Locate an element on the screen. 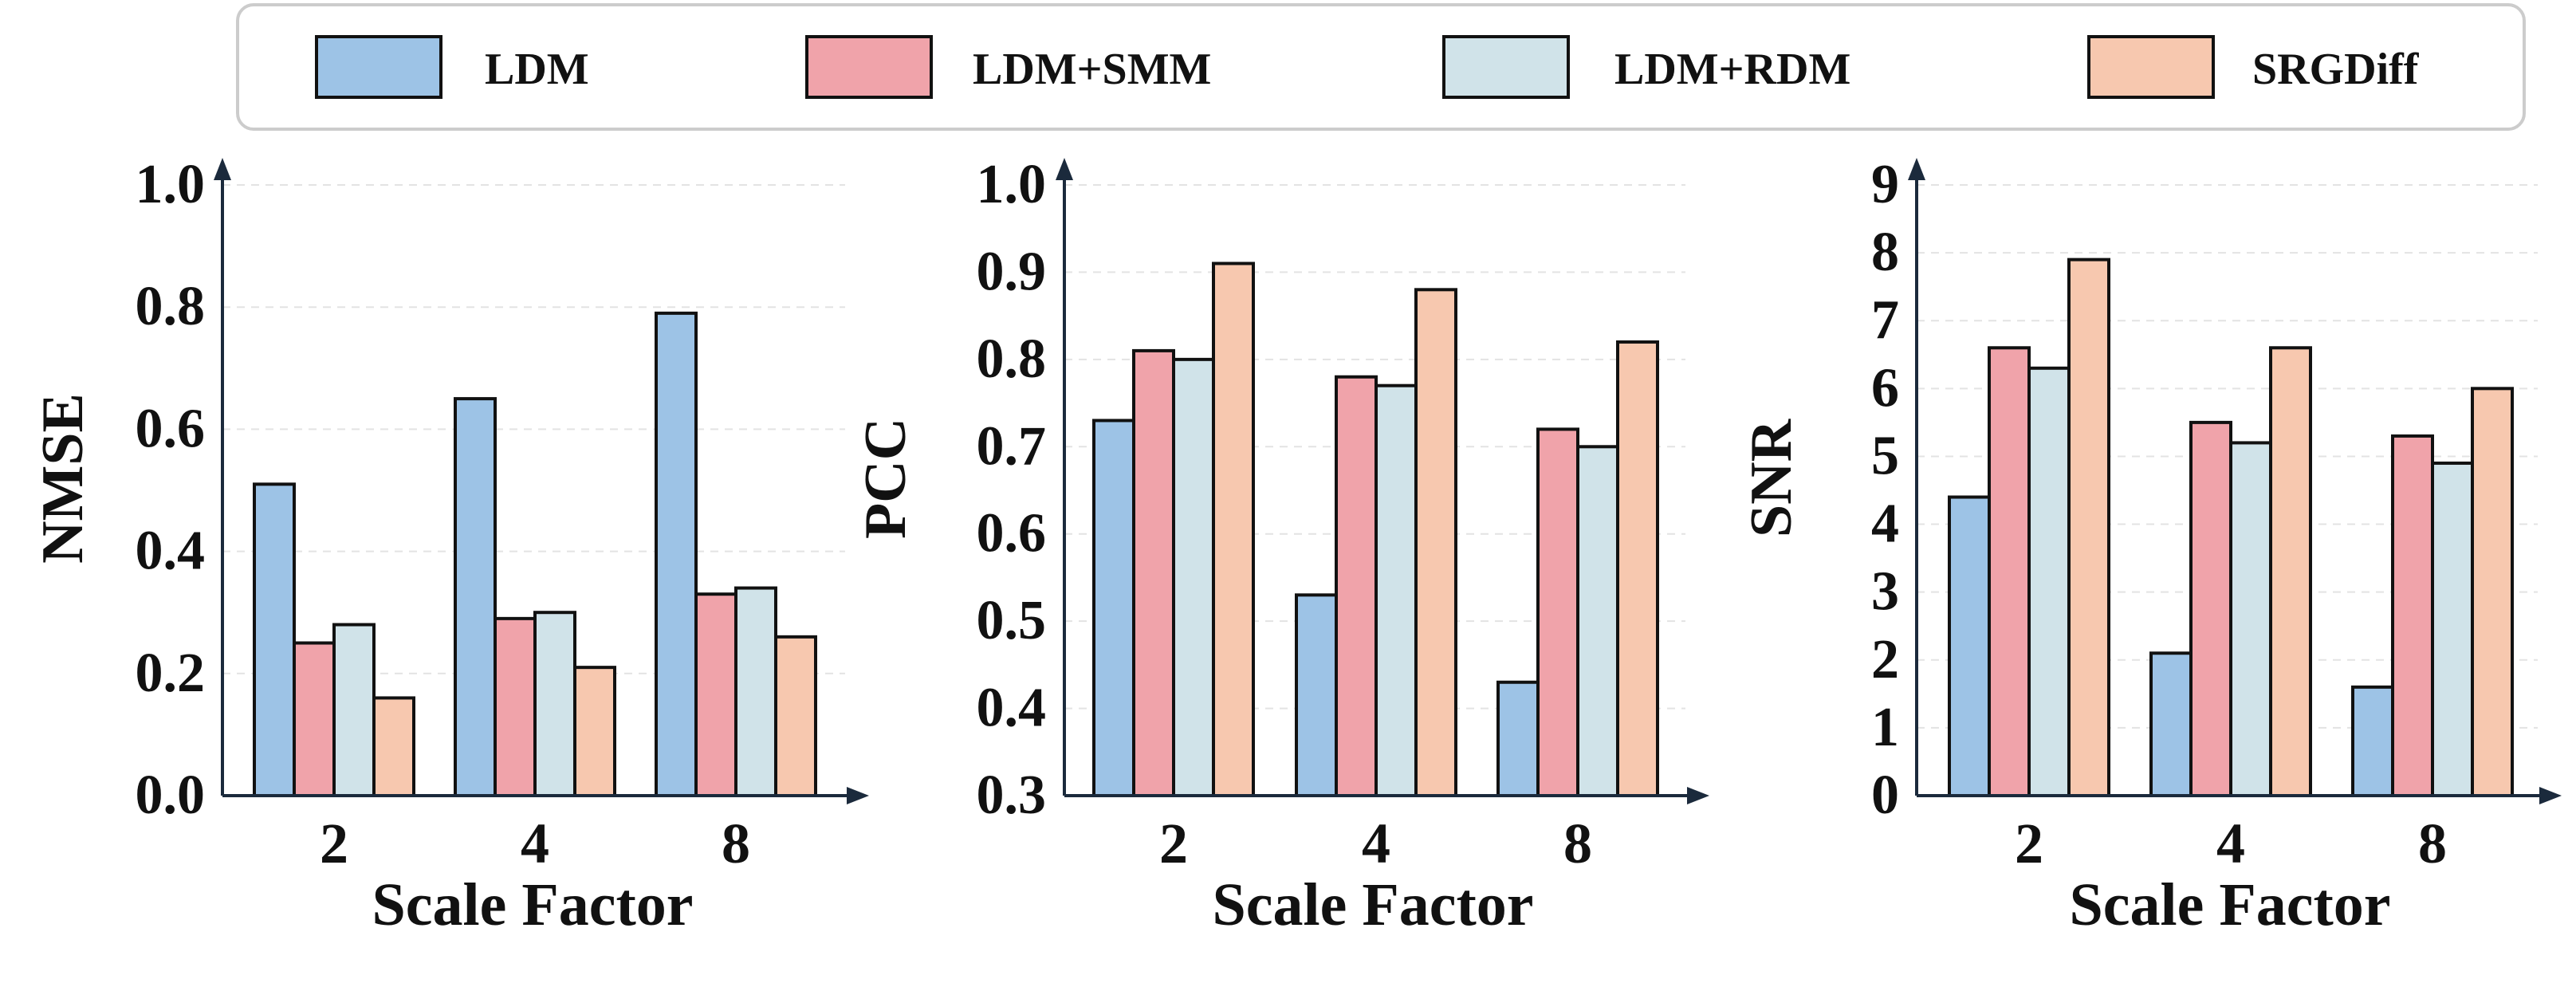  snr-x-tick-label: 8 is located at coordinates (2432, 843).